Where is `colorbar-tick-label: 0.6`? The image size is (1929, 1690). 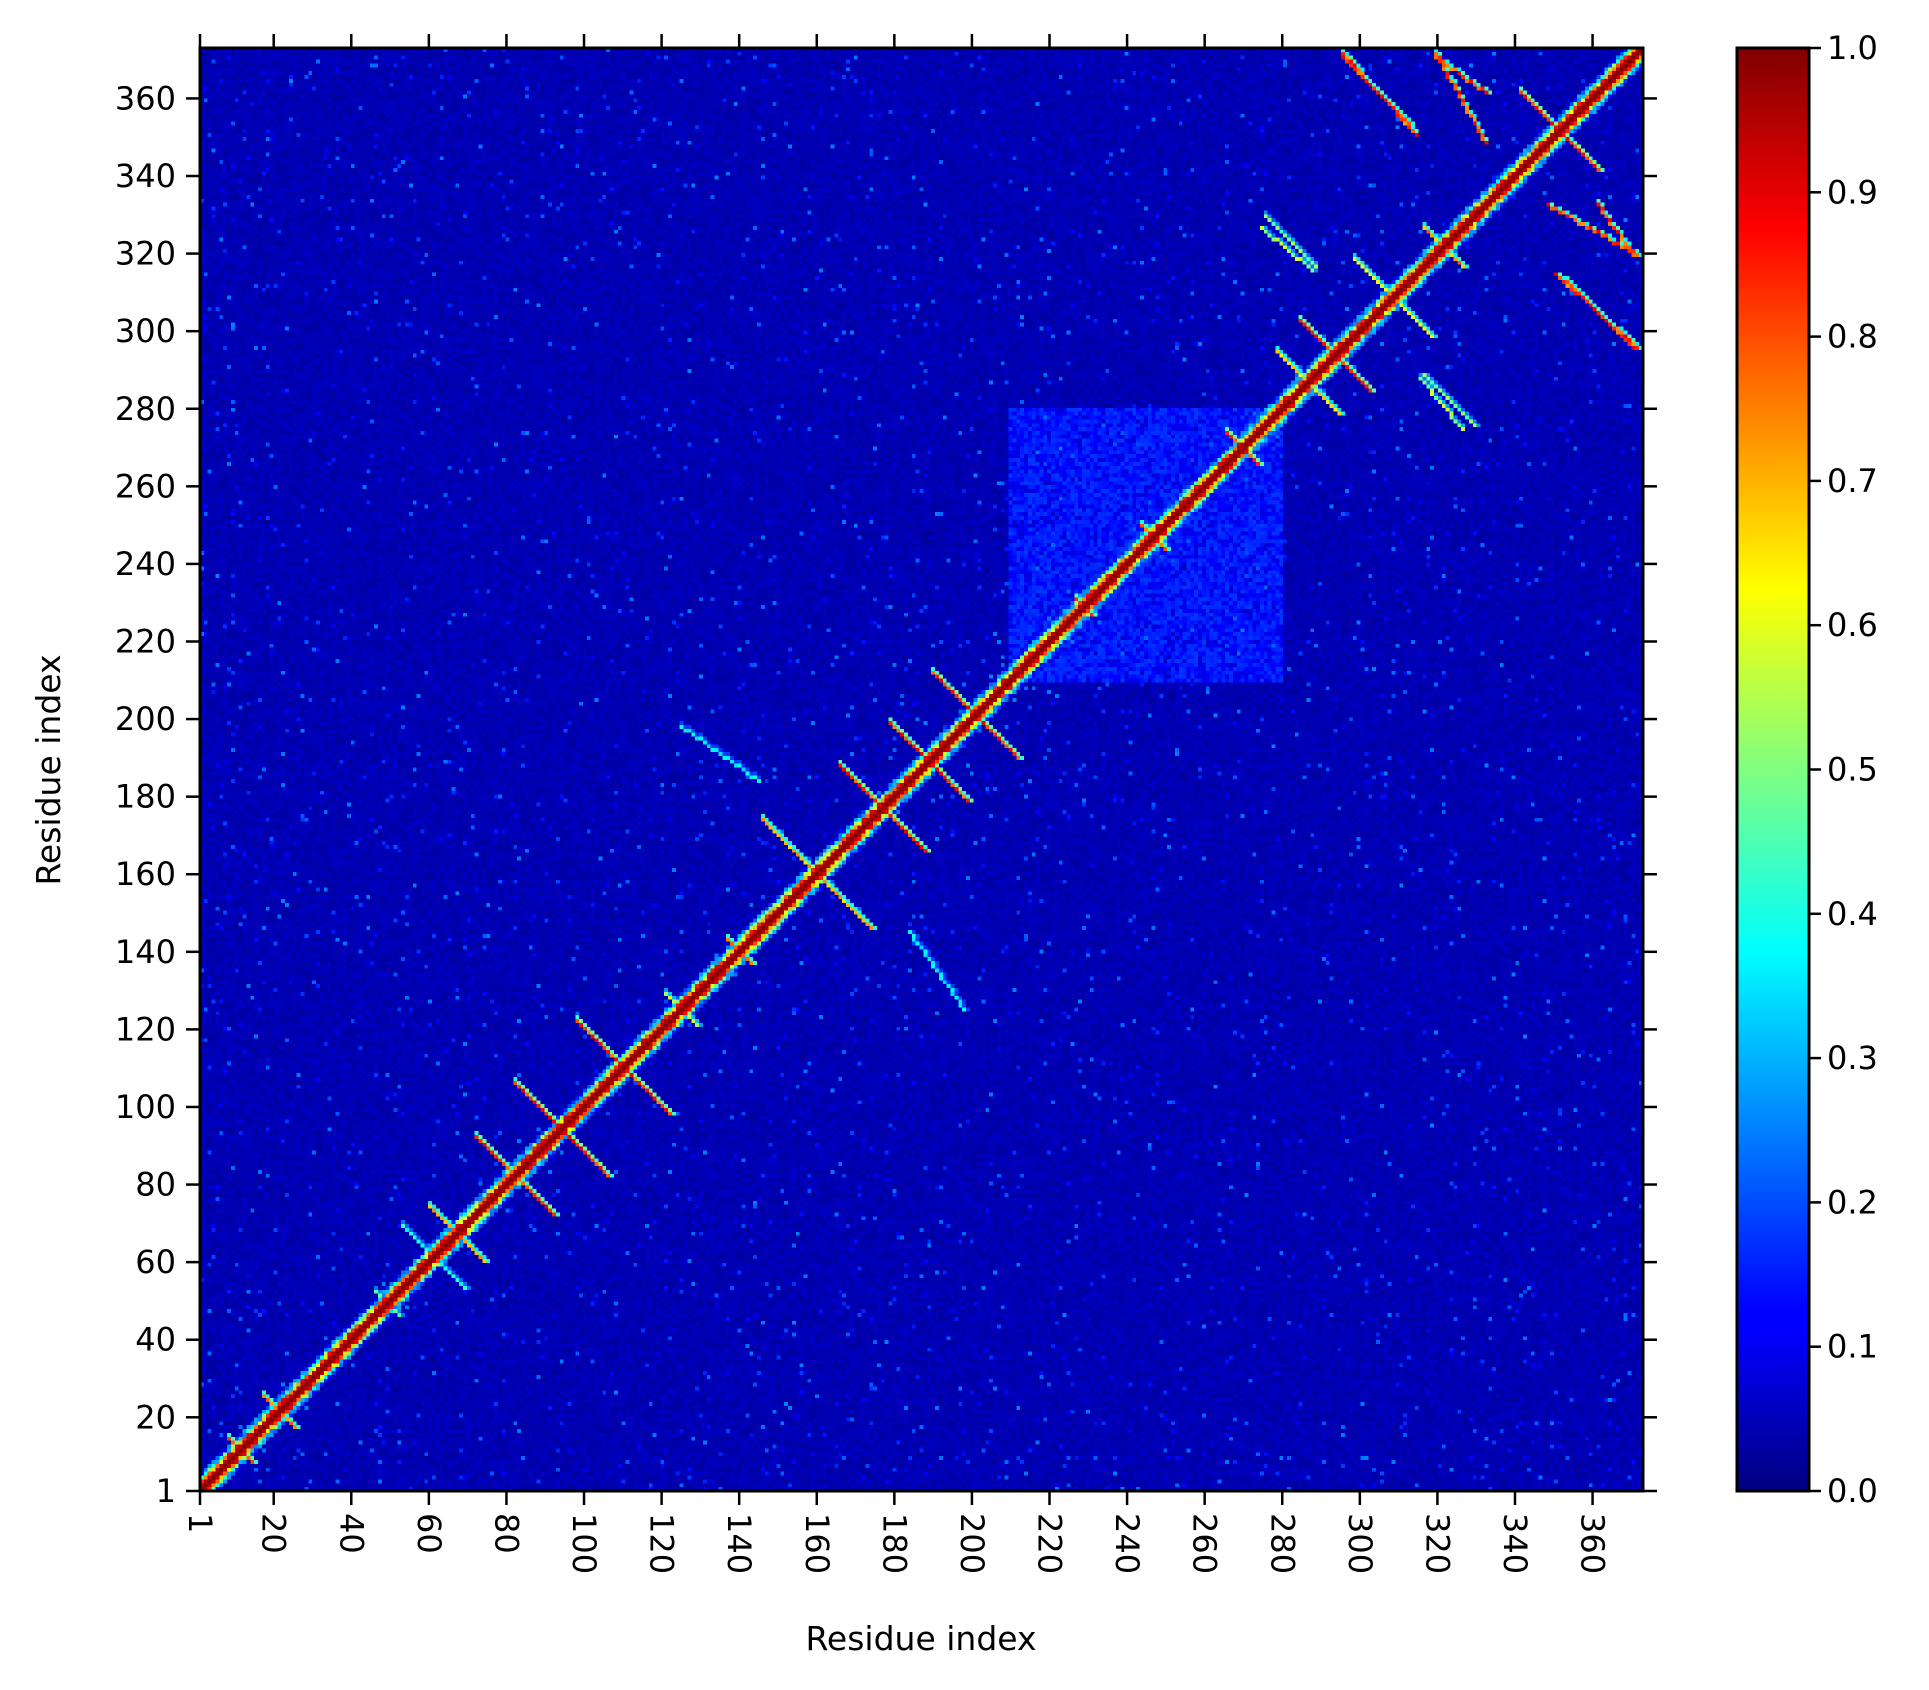 colorbar-tick-label: 0.6 is located at coordinates (1852, 625).